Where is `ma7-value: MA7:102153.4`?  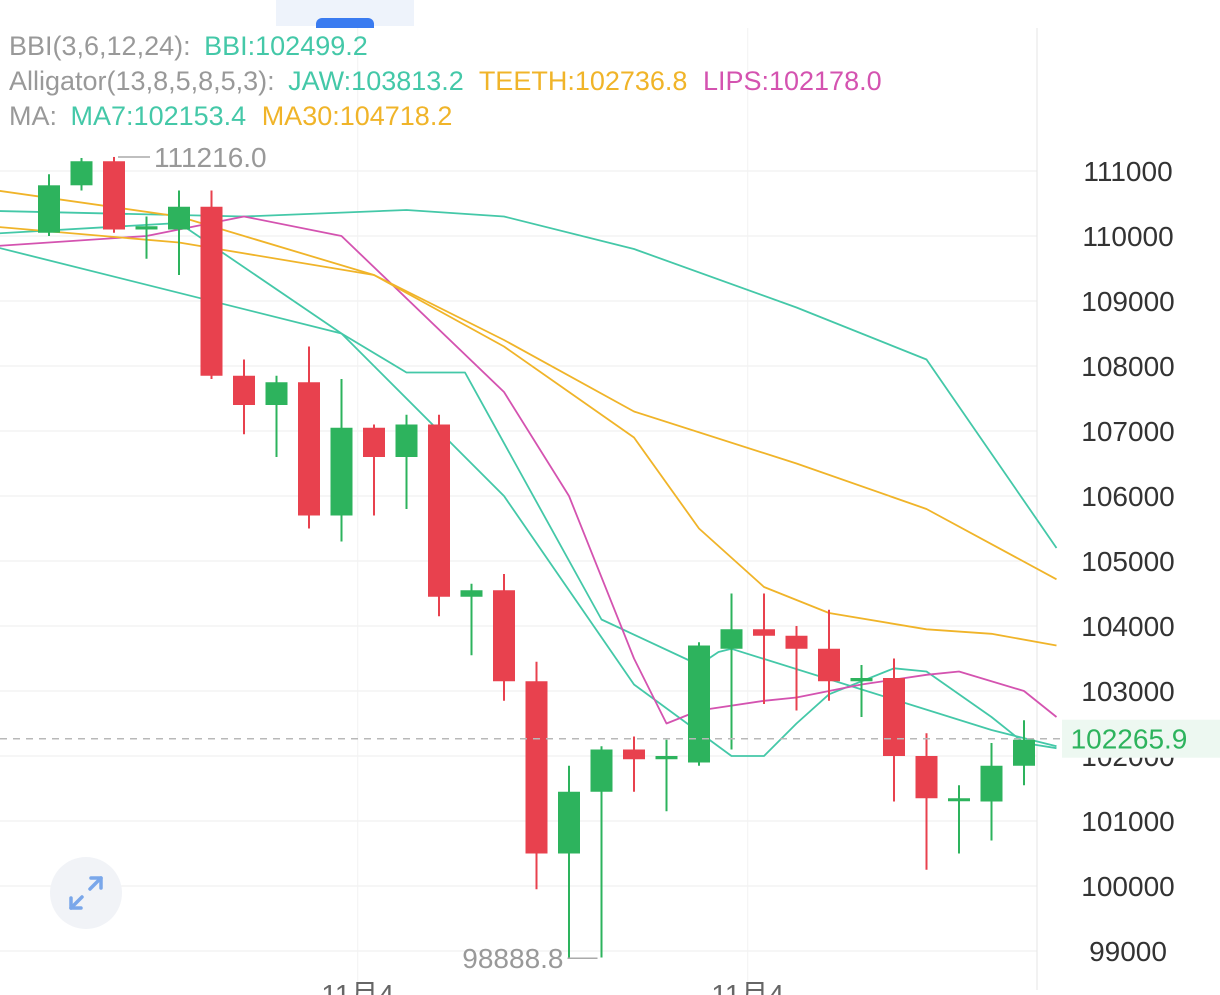 ma7-value: MA7:102153.4 is located at coordinates (159, 116).